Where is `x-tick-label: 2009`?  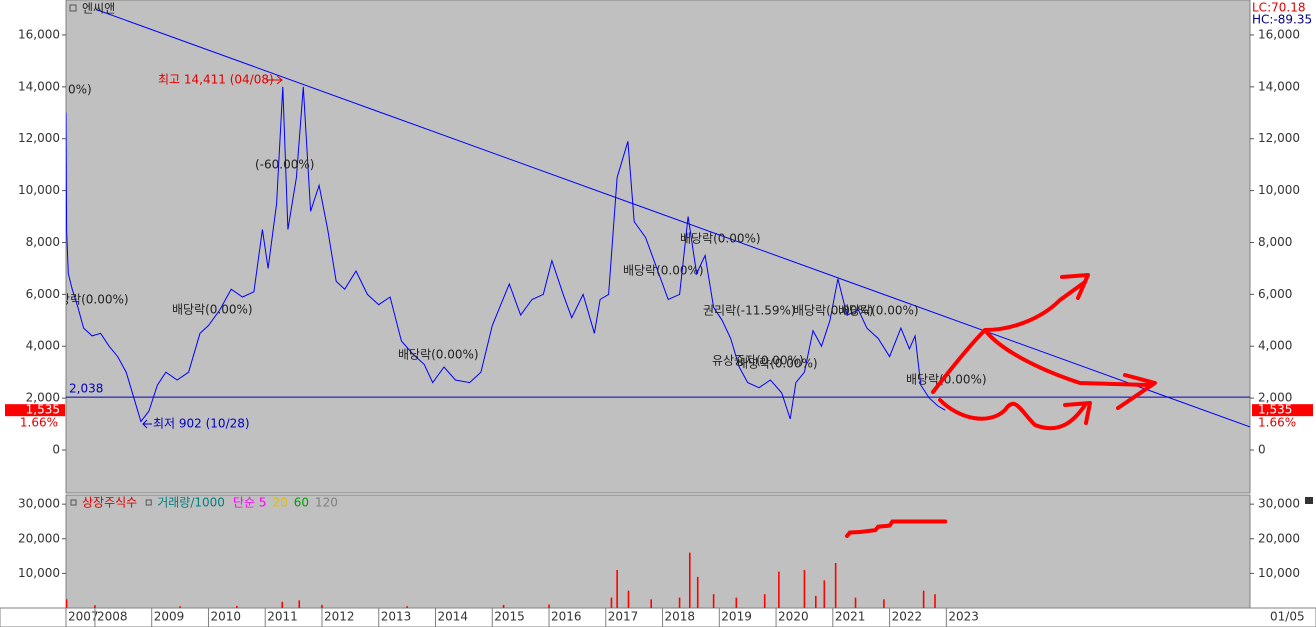
x-tick-label: 2009 is located at coordinates (169, 617).